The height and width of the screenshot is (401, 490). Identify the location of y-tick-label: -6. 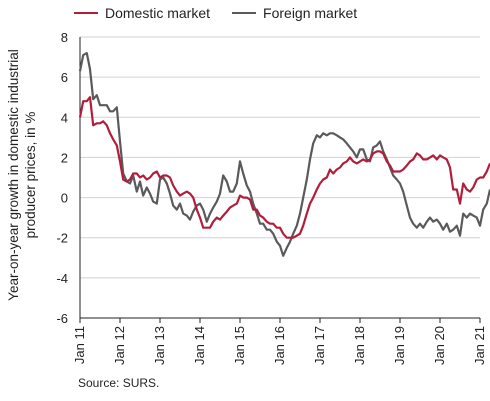
(62, 318).